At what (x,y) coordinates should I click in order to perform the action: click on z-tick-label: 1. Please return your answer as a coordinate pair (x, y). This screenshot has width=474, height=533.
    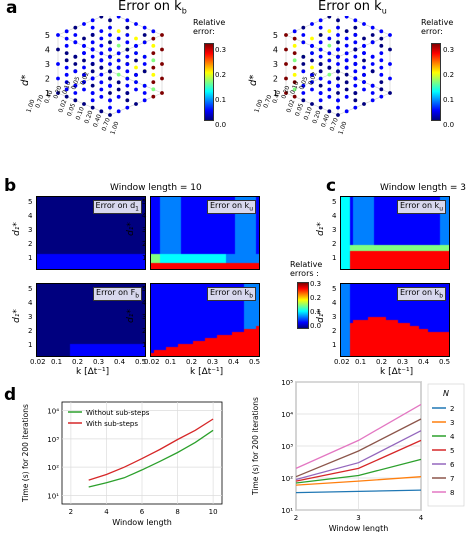
    Looking at the image, I should click on (275, 93).